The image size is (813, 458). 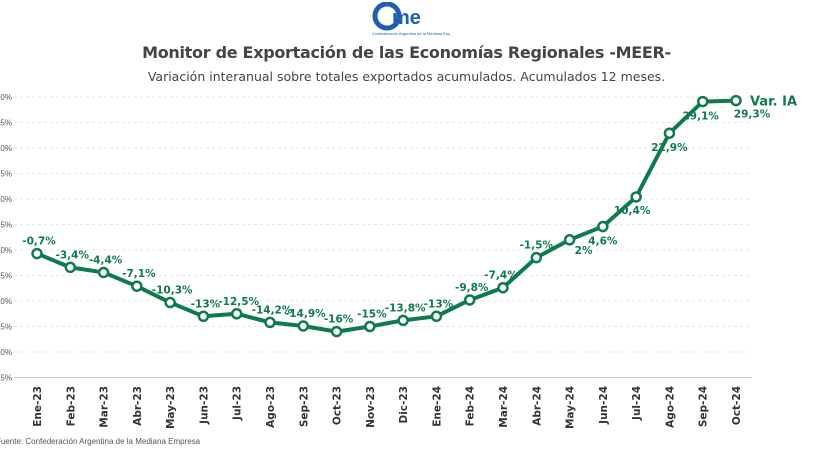 I want to click on x-tick-label: Sep-23, so click(x=304, y=406).